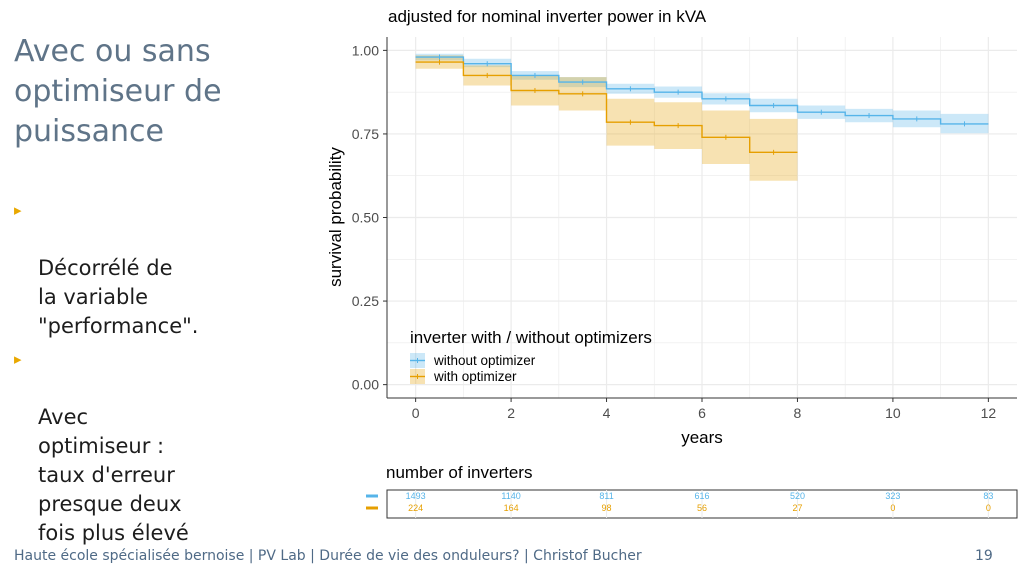  Describe the element at coordinates (892, 496) in the screenshot. I see `risk-table-cell: 323` at that location.